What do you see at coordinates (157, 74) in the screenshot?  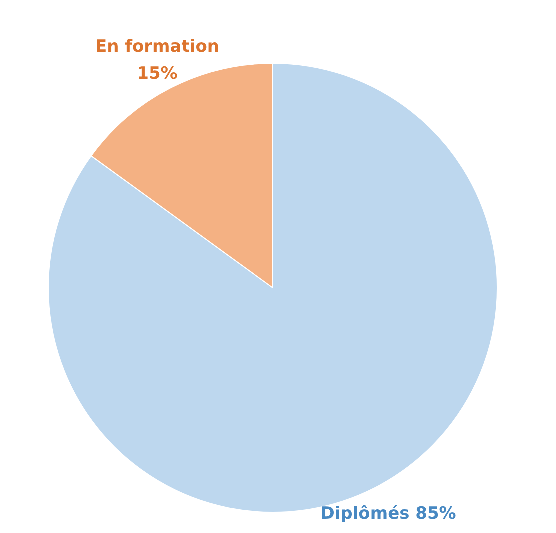 I see `data-label: 15%` at bounding box center [157, 74].